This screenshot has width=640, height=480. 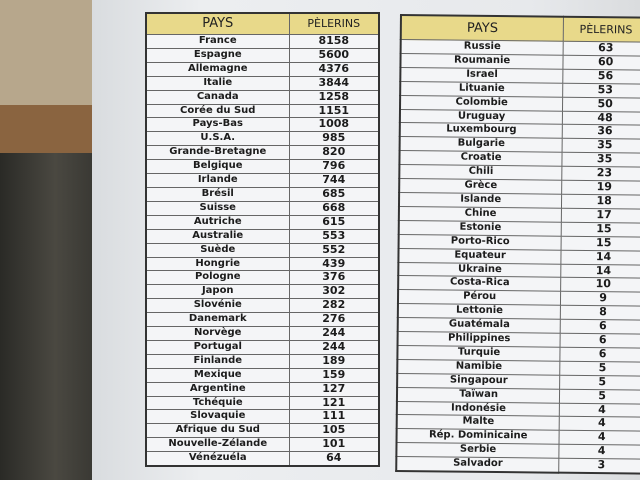 I want to click on country-cell: Afrique du Sud, so click(x=217, y=431).